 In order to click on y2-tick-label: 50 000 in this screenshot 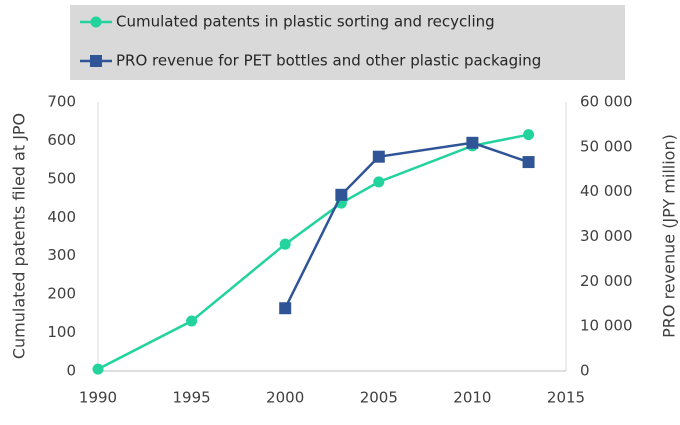, I will do `click(606, 146)`.